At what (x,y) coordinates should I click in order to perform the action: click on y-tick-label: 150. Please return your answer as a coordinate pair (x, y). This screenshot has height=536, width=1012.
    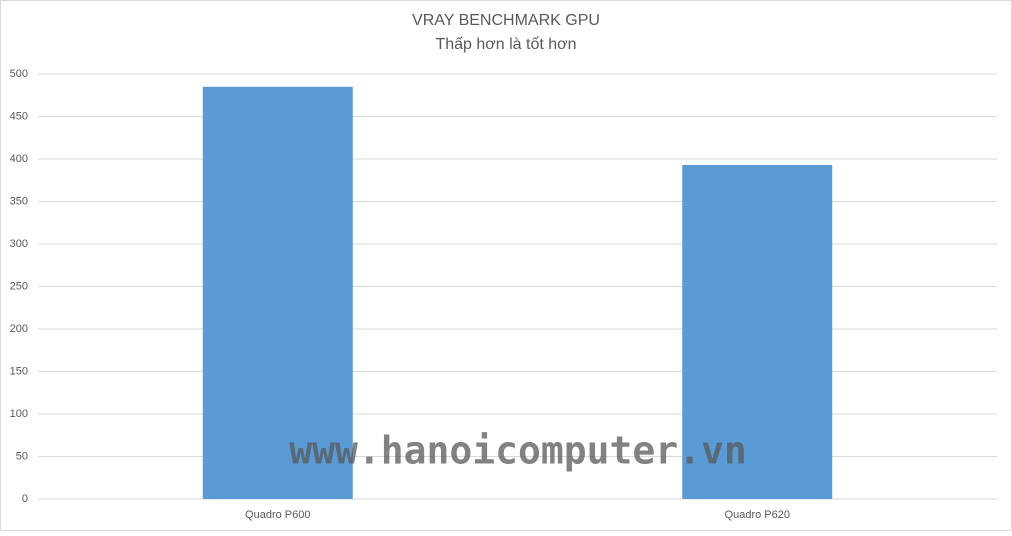
    Looking at the image, I should click on (19, 371).